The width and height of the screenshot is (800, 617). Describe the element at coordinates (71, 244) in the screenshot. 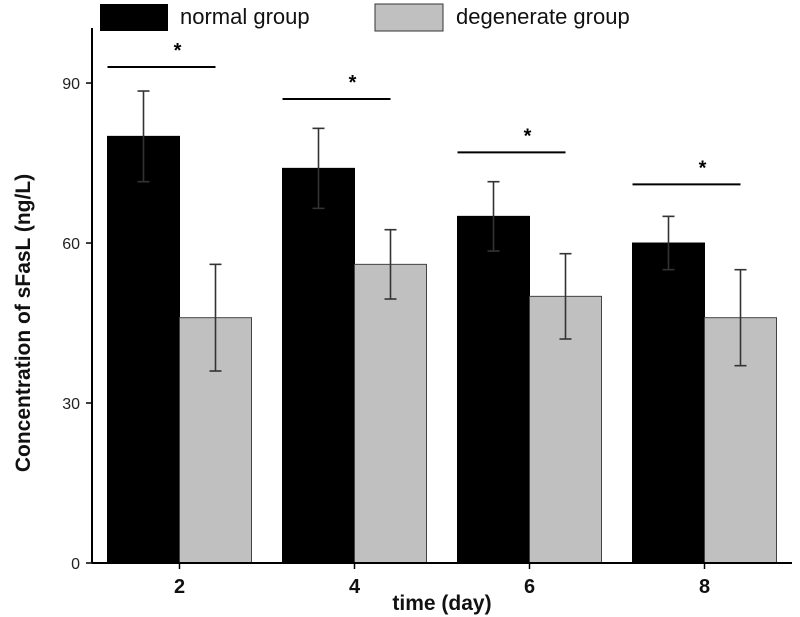

I see `y-tick-label-60: 60` at that location.